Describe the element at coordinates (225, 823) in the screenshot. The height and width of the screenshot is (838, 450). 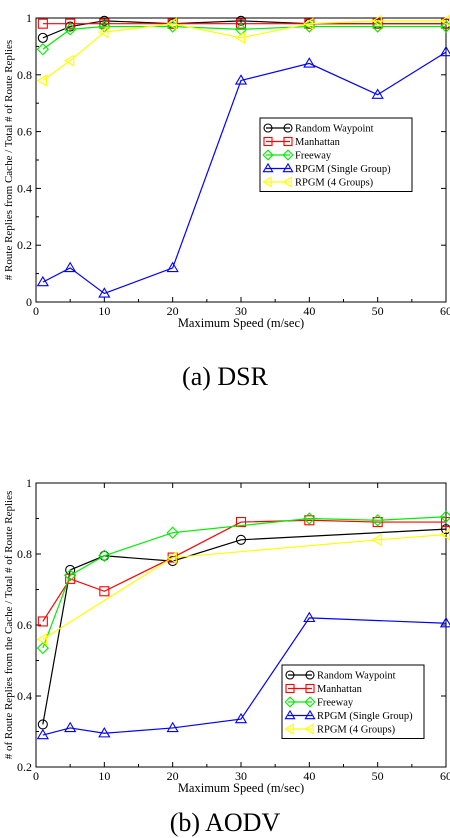
I see `caption-aodv: (b) AODV` at that location.